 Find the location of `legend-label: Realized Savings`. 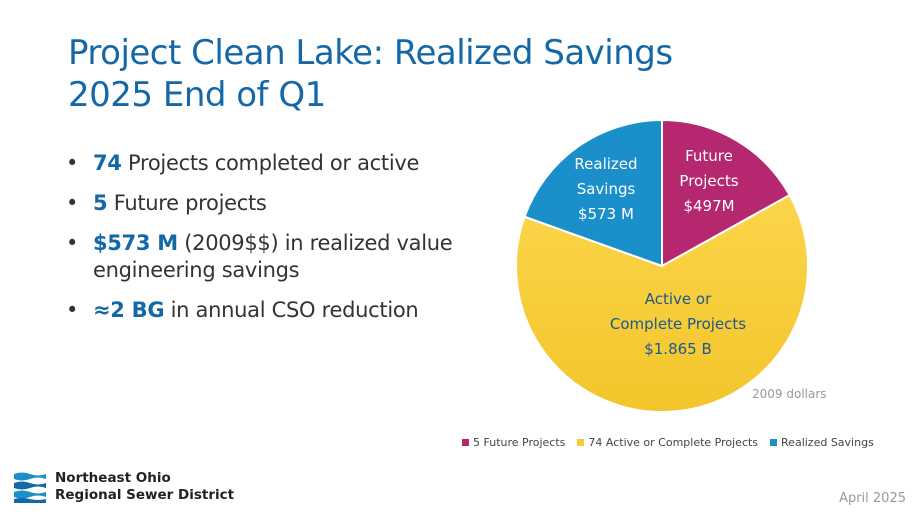

legend-label: Realized Savings is located at coordinates (827, 442).